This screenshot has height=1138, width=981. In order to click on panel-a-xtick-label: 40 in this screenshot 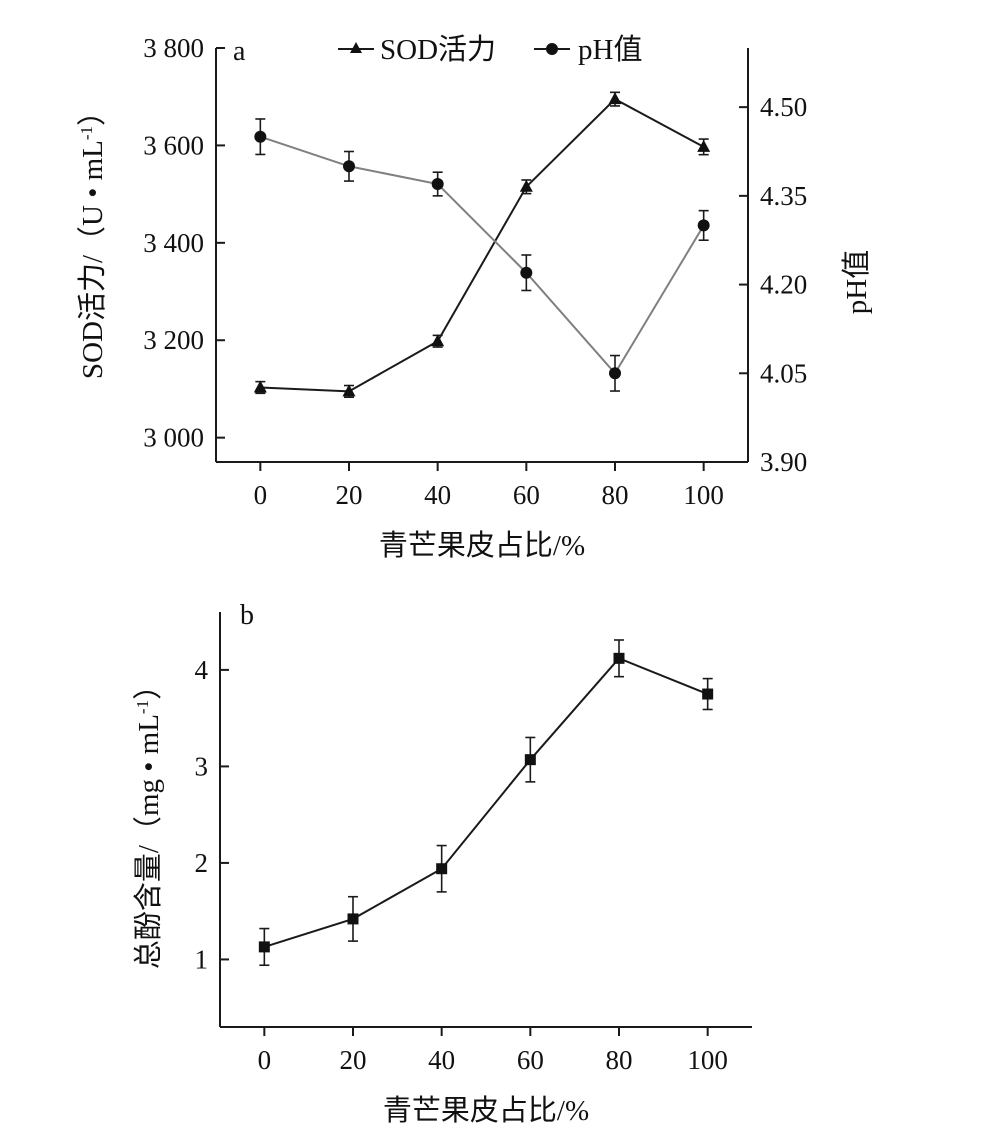, I will do `click(437, 495)`.